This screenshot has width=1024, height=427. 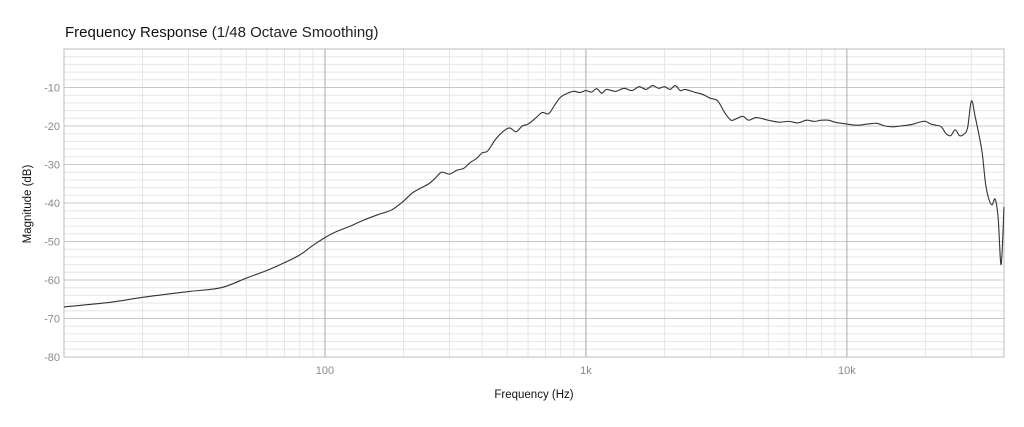 What do you see at coordinates (52, 166) in the screenshot?
I see `y-tick-label: -30` at bounding box center [52, 166].